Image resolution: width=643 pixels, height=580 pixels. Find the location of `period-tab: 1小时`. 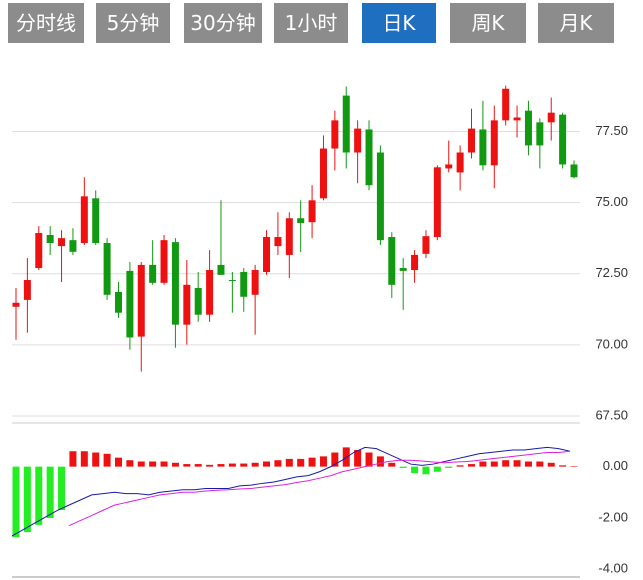

period-tab: 1小时 is located at coordinates (311, 23).